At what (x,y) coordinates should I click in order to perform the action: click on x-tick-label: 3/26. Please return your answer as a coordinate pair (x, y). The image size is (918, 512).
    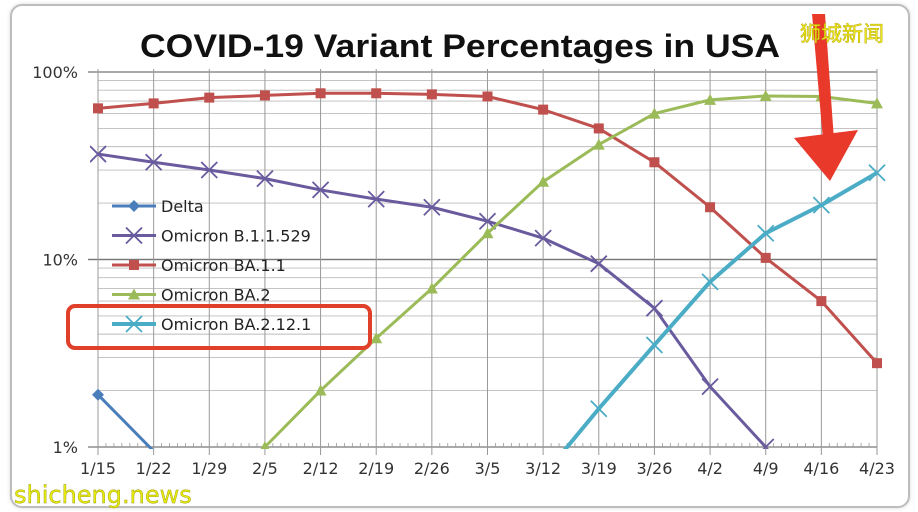
    Looking at the image, I should click on (654, 468).